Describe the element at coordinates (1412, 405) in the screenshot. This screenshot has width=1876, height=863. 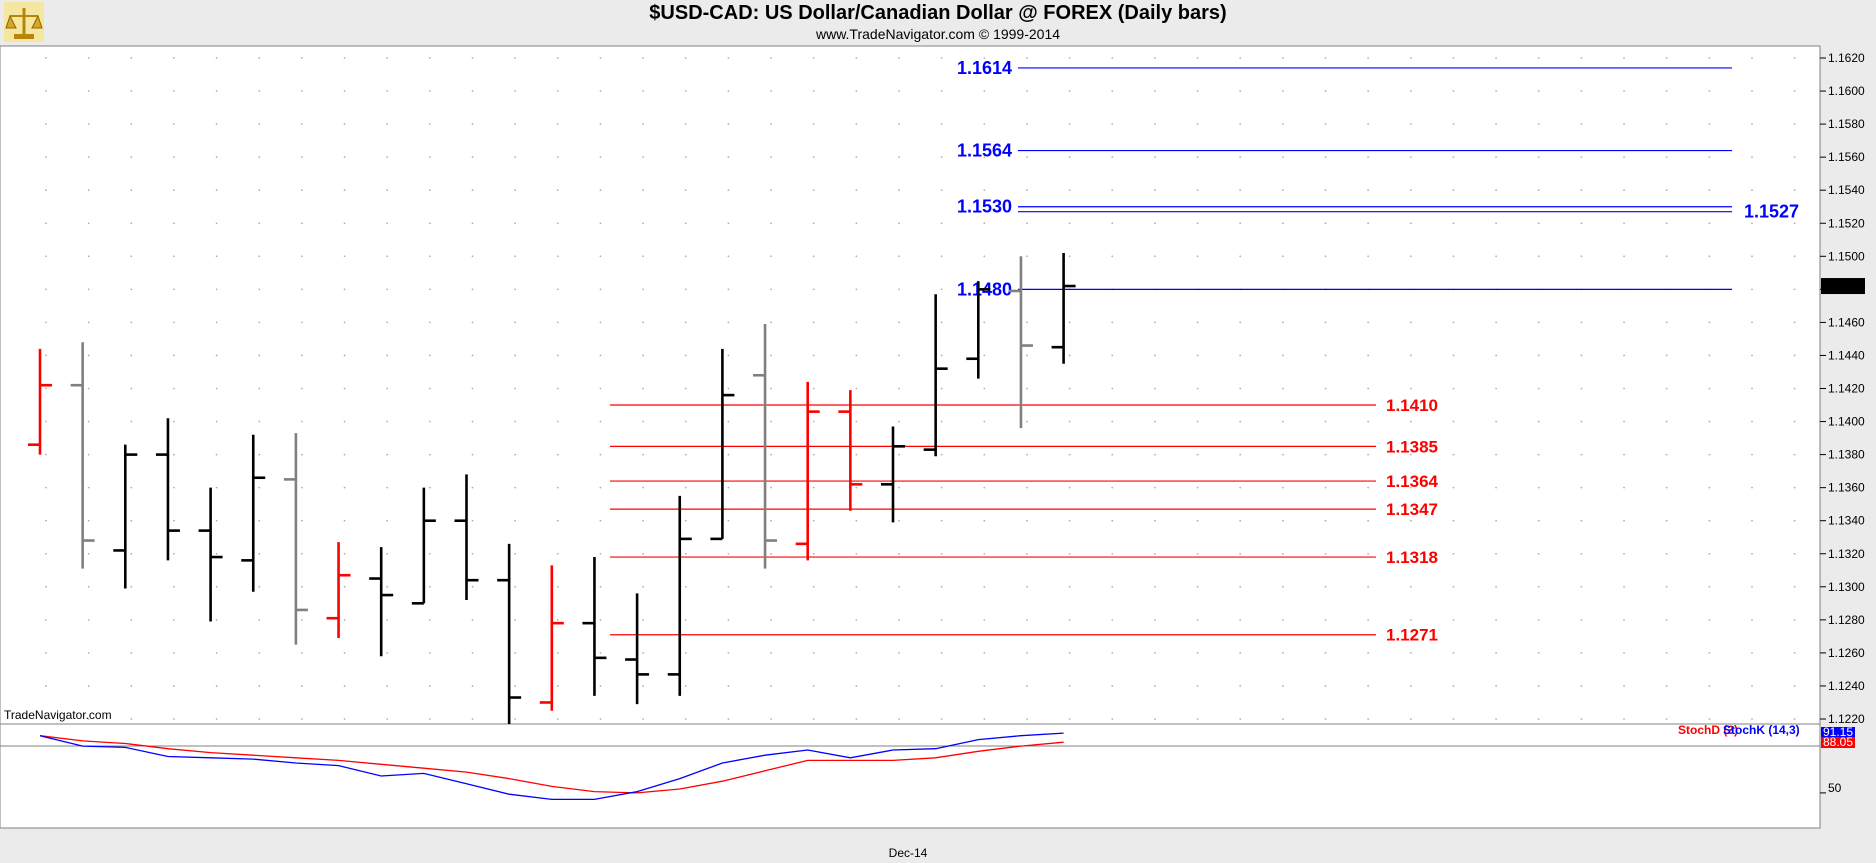
I see `support-label: 1.1410` at that location.